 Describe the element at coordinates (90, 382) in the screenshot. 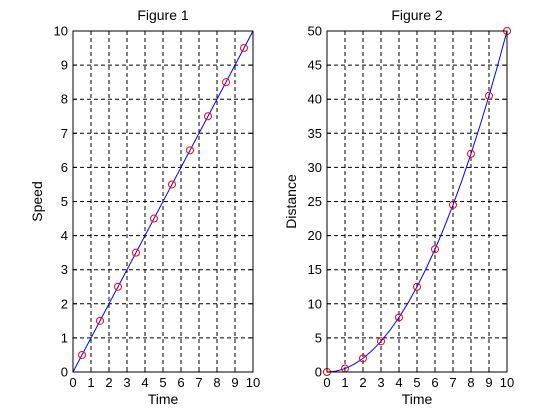

I see `figure-1-x-tick-label: 1` at that location.